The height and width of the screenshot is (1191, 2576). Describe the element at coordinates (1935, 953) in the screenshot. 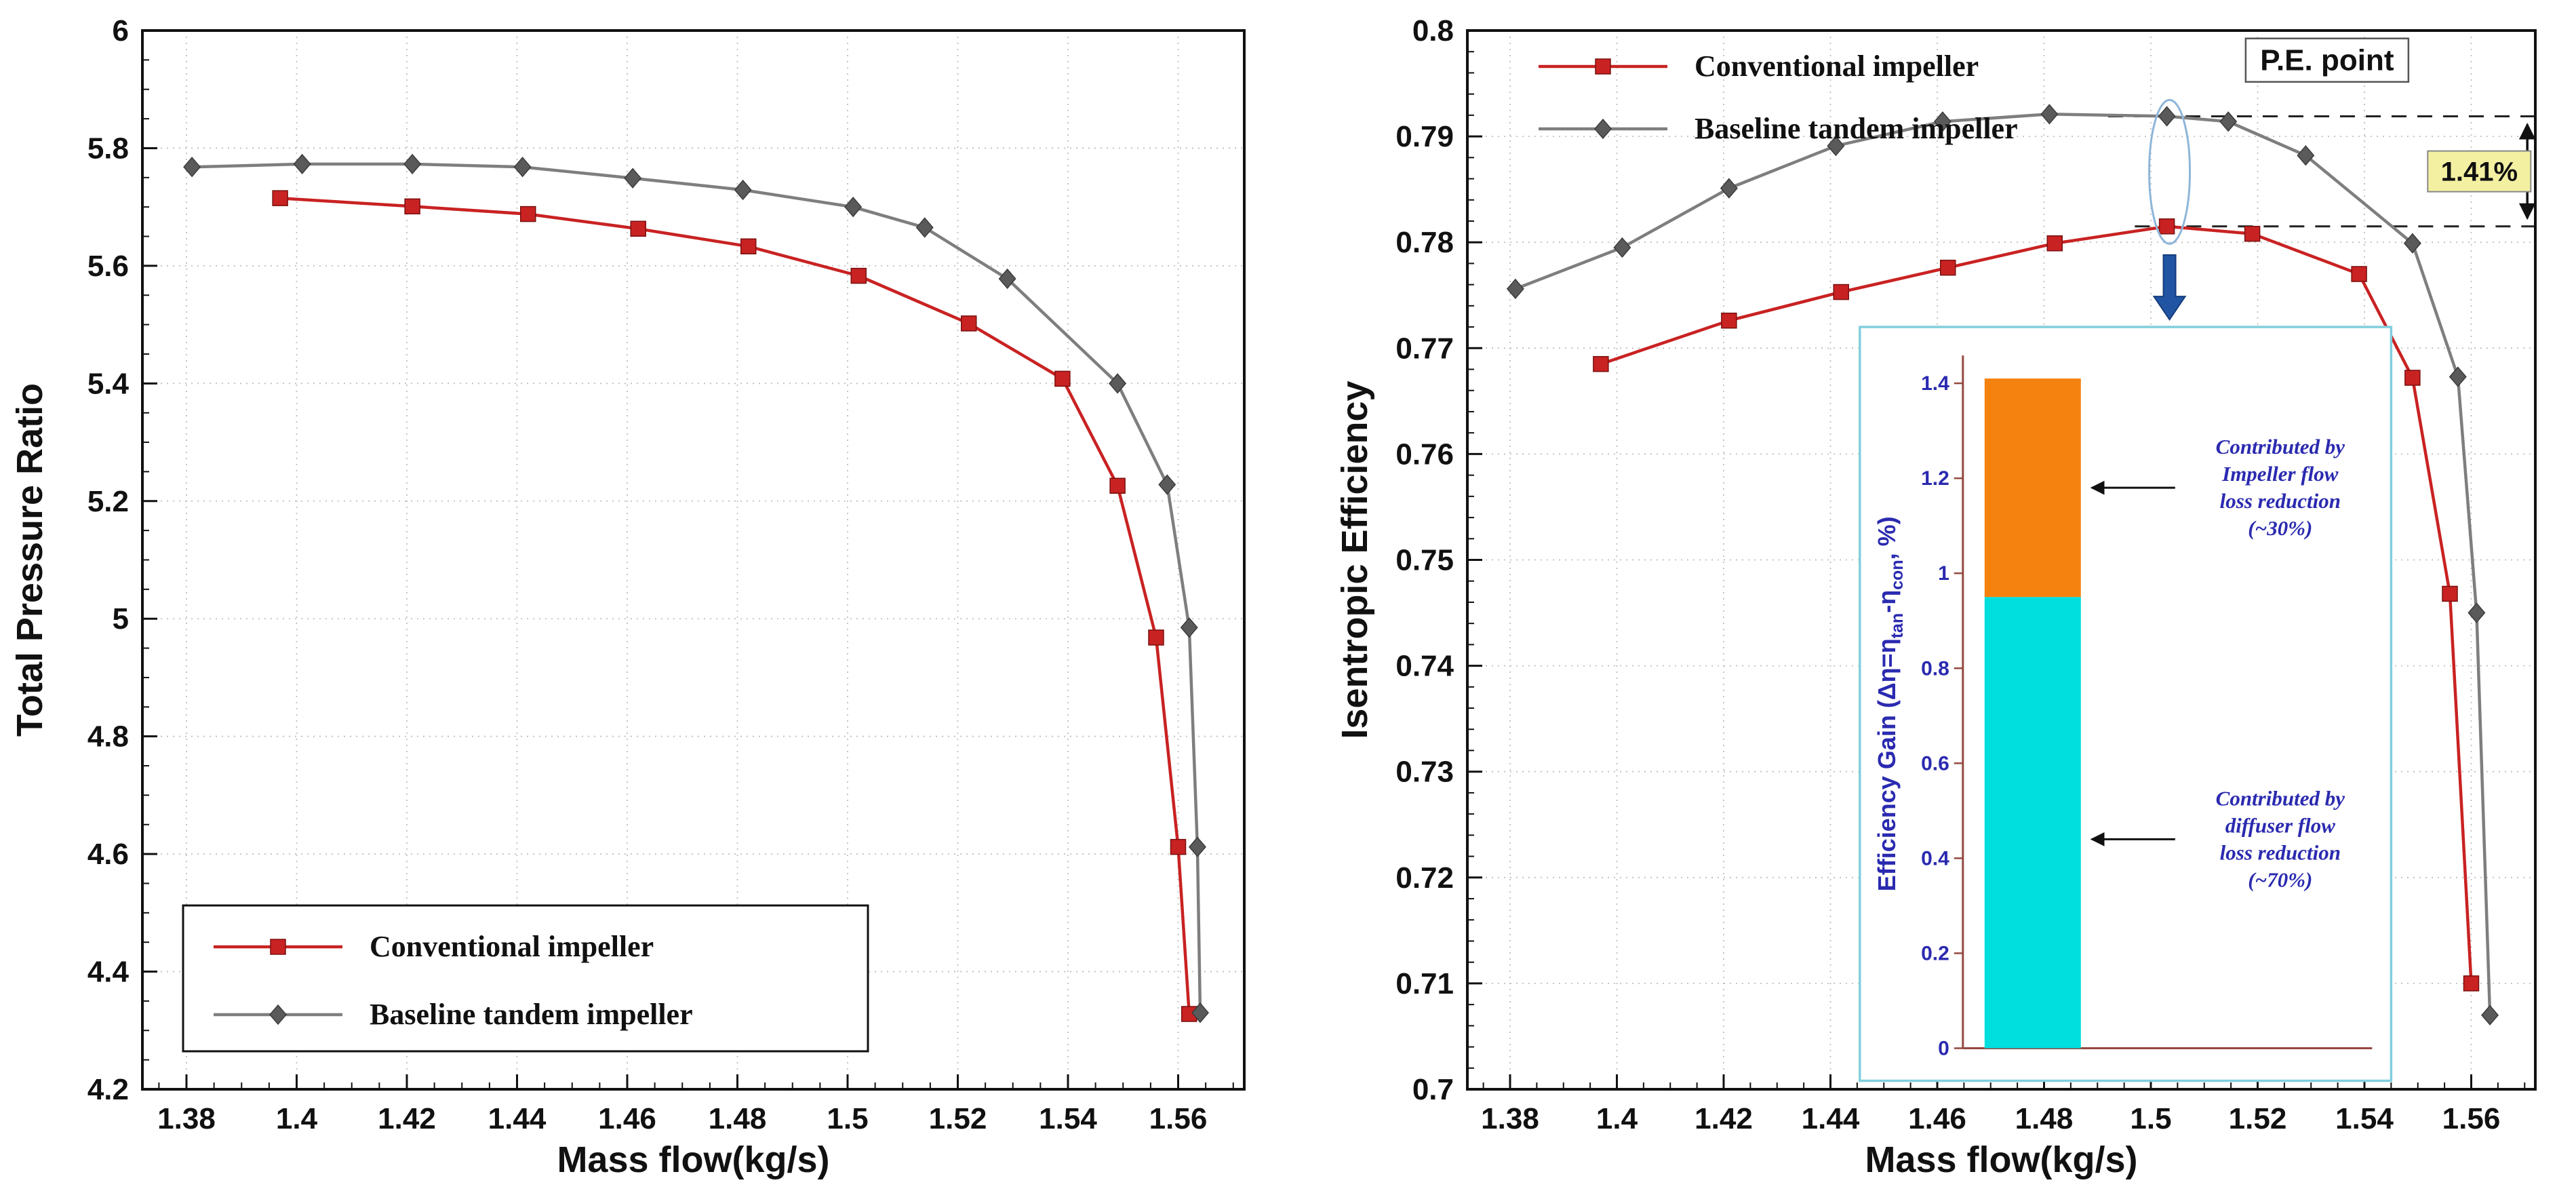

I see `svg-text: 0.2` at that location.